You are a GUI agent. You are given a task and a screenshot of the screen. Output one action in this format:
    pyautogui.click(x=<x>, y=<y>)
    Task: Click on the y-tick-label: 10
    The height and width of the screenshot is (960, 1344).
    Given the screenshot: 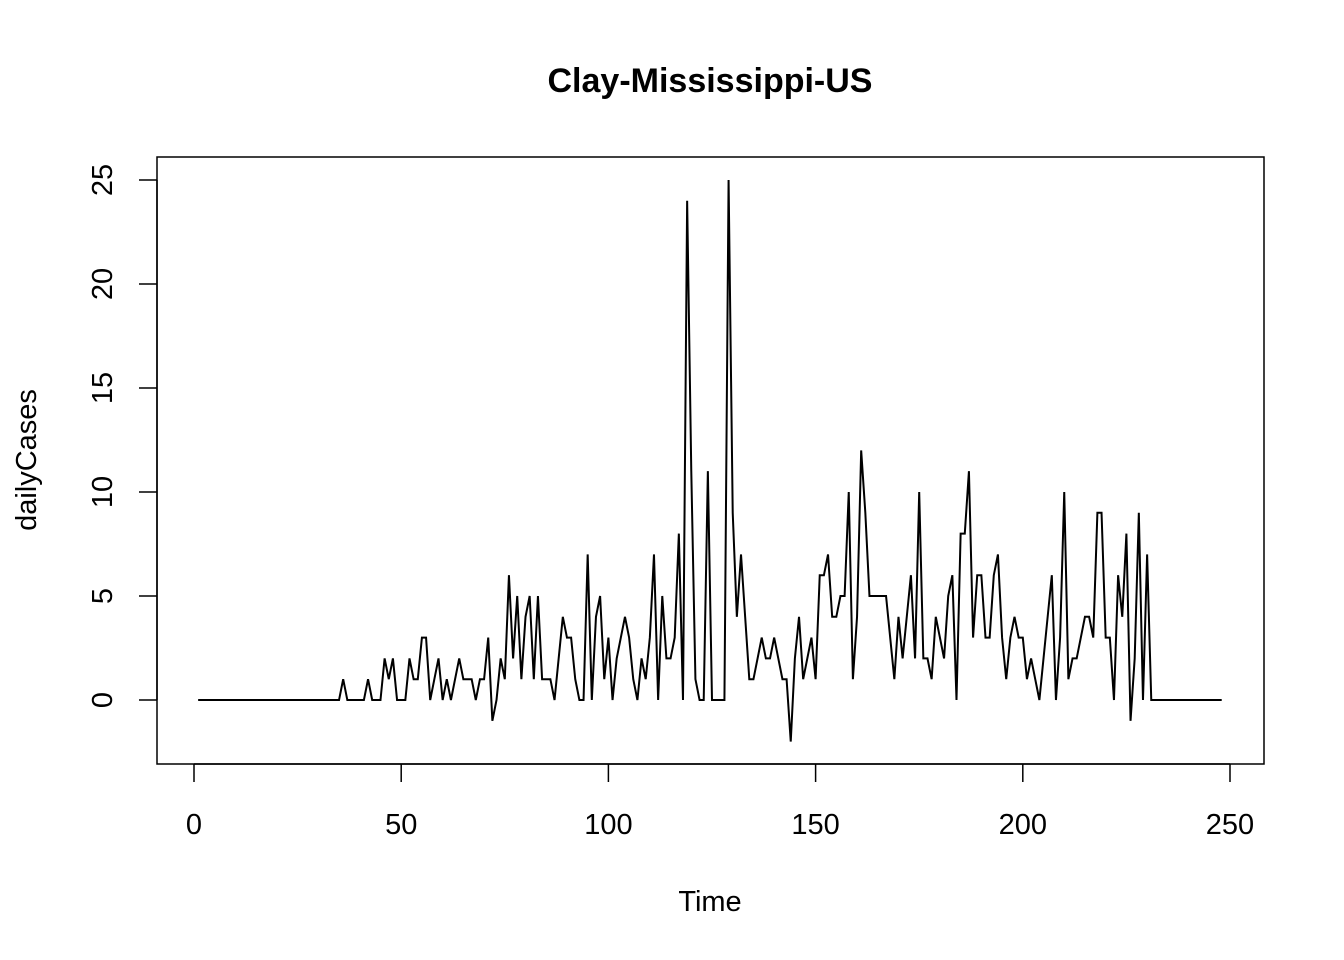 What is the action you would take?
    pyautogui.click(x=103, y=492)
    